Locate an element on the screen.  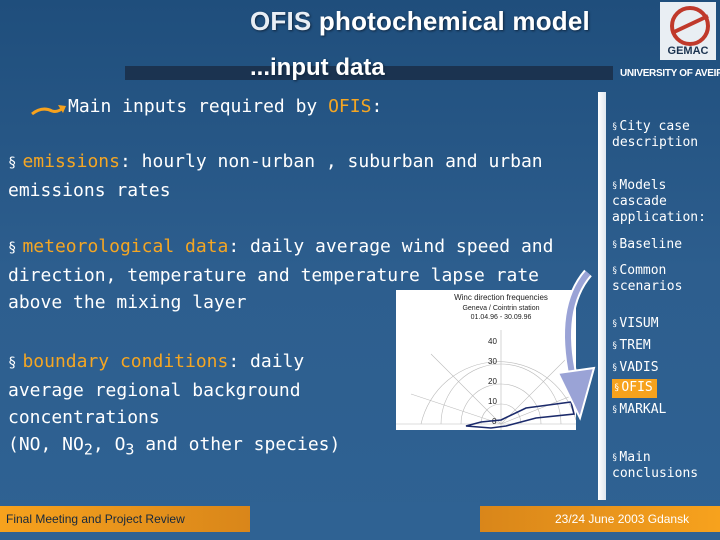
bullet-term: boundary conditions is located at coordinates (125, 361).